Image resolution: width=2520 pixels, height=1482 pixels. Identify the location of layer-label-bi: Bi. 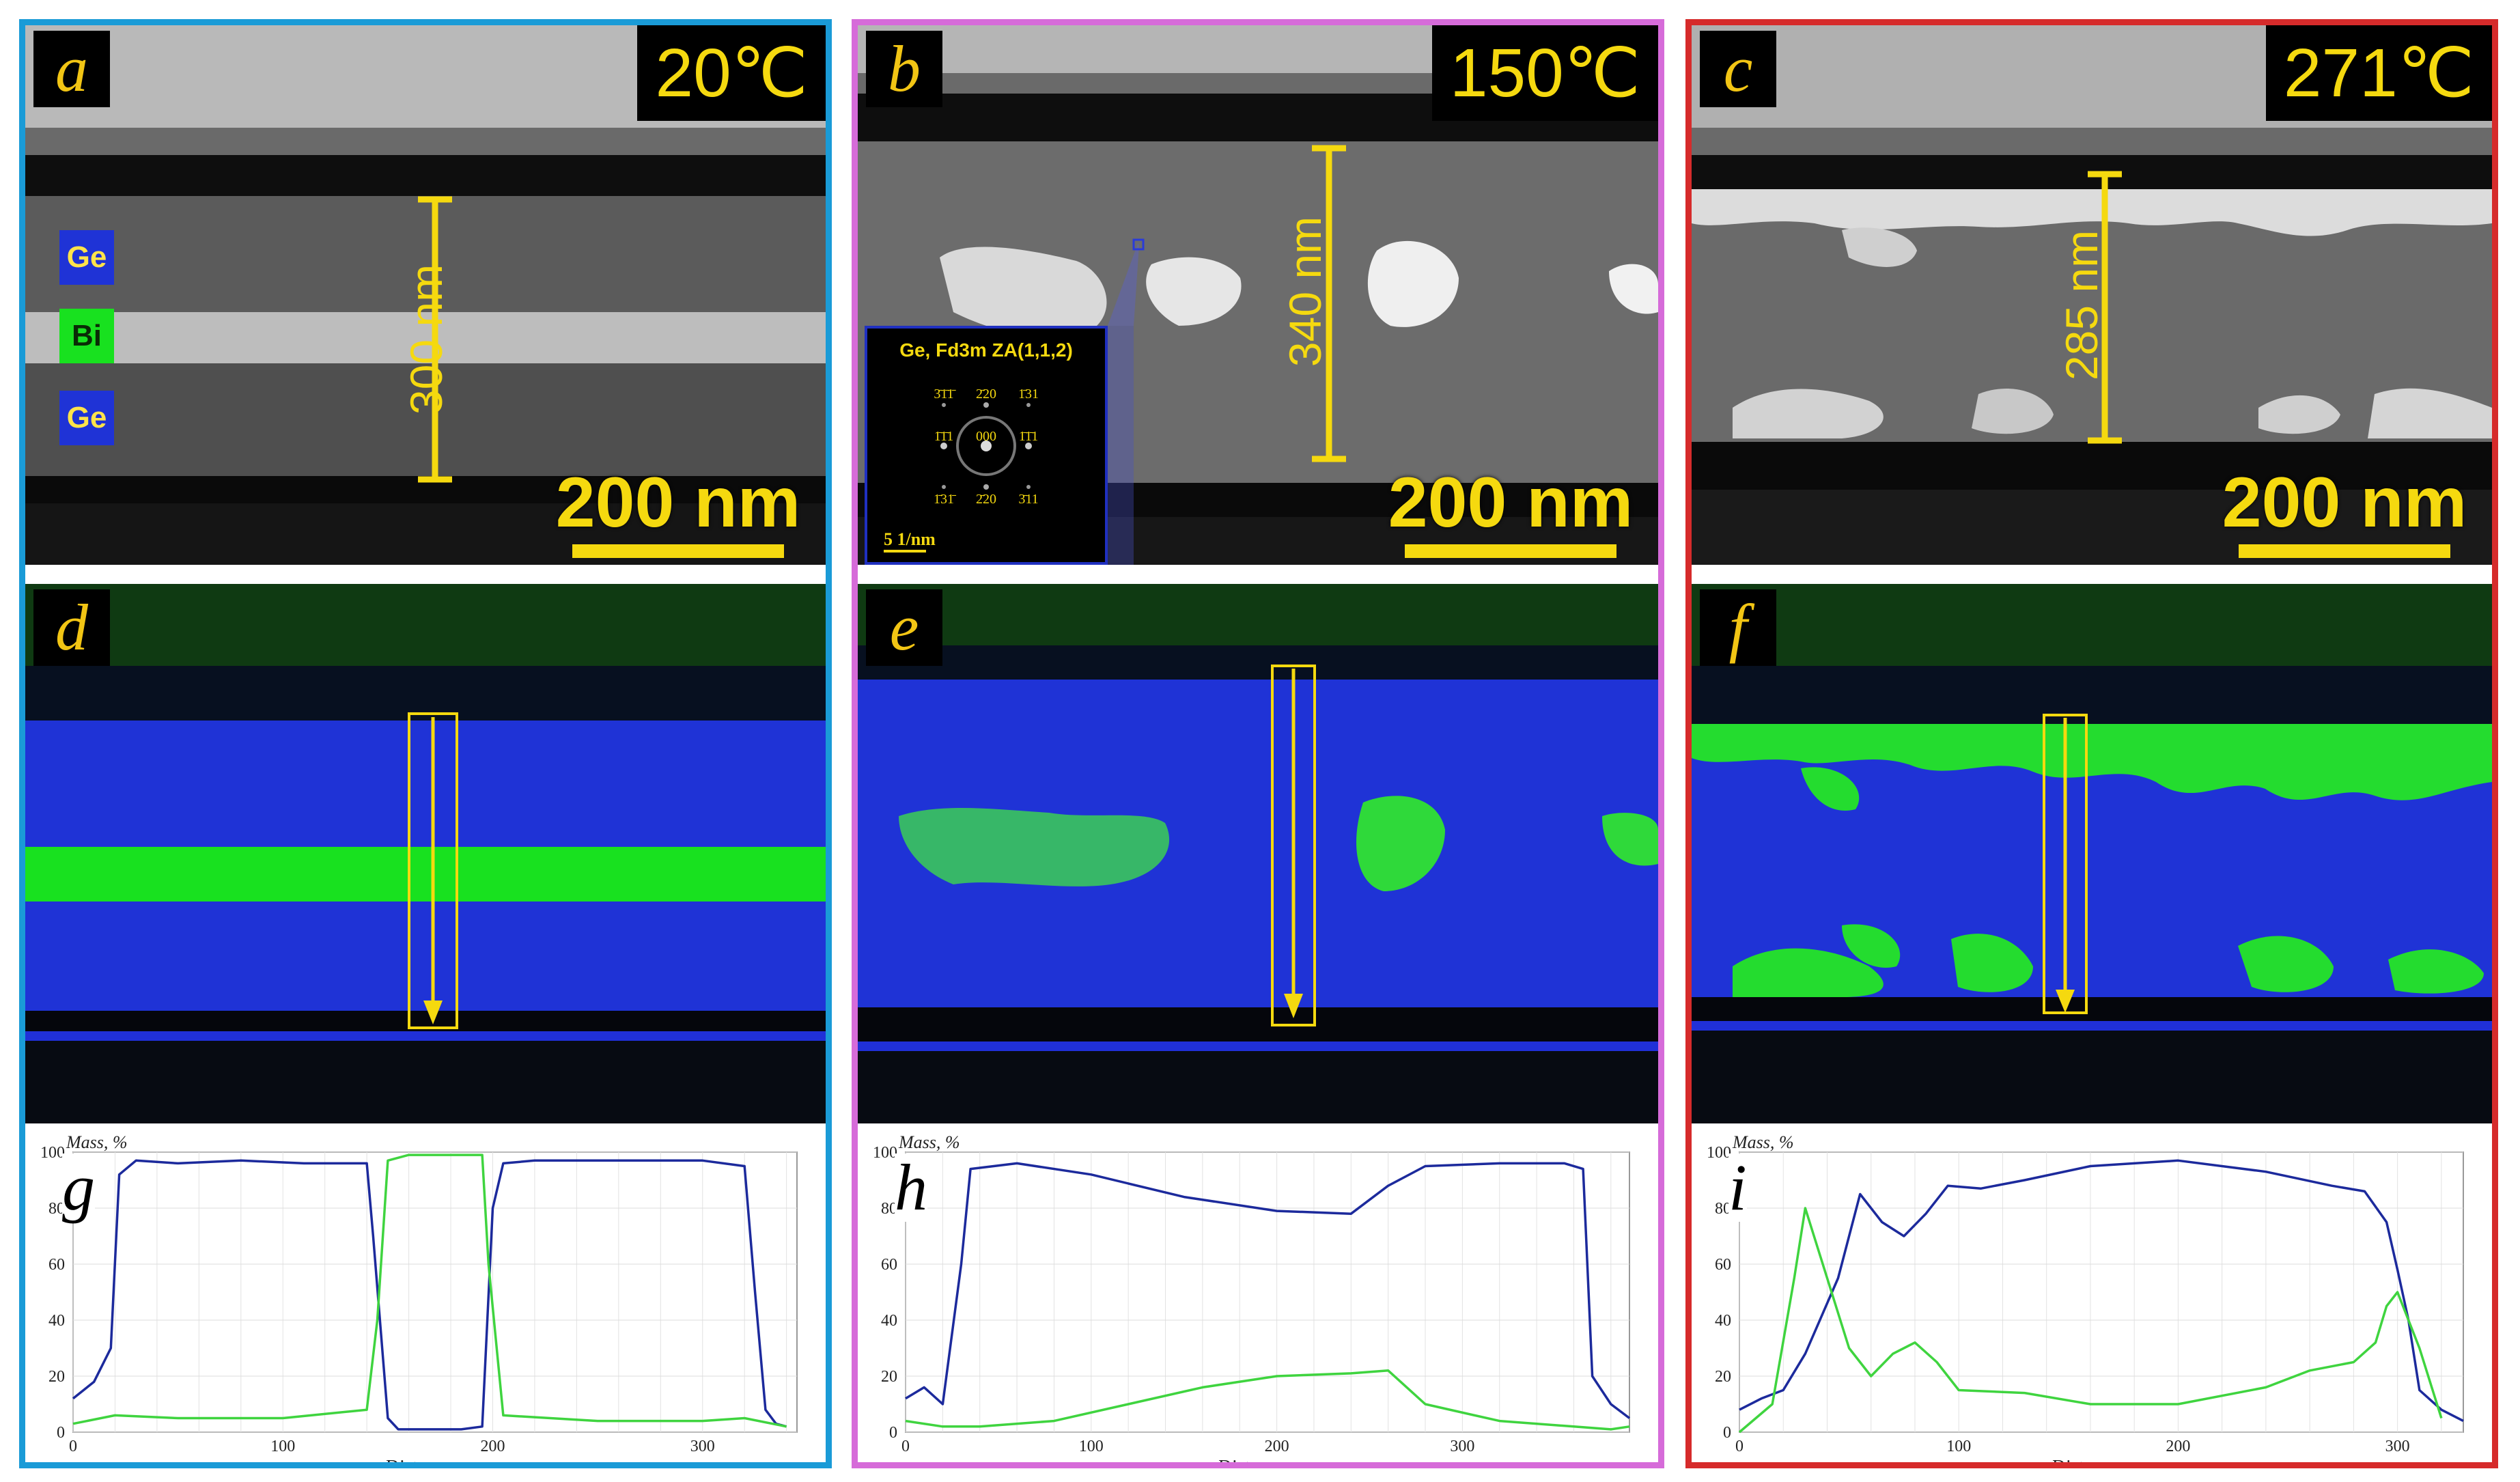
(86, 336).